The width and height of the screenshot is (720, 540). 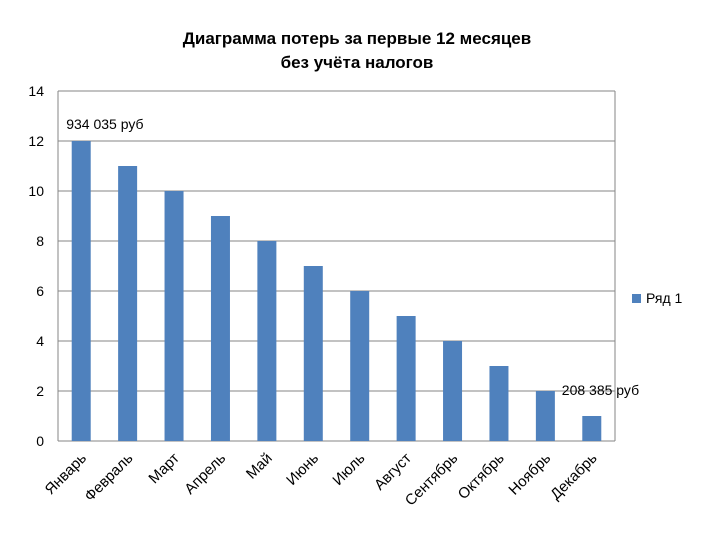 I want to click on chart-title-line-2: без учёта налогов, so click(x=357, y=62).